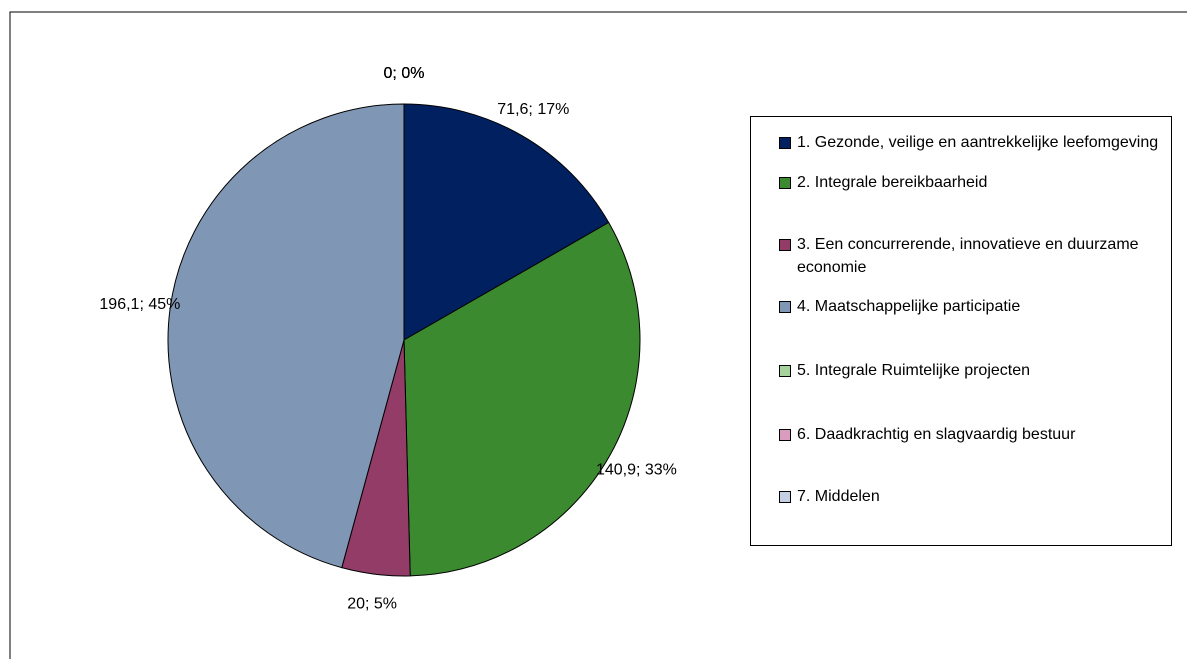 The height and width of the screenshot is (659, 1187). I want to click on legend-item: 4. Maatschappelijke participatie, so click(978, 306).